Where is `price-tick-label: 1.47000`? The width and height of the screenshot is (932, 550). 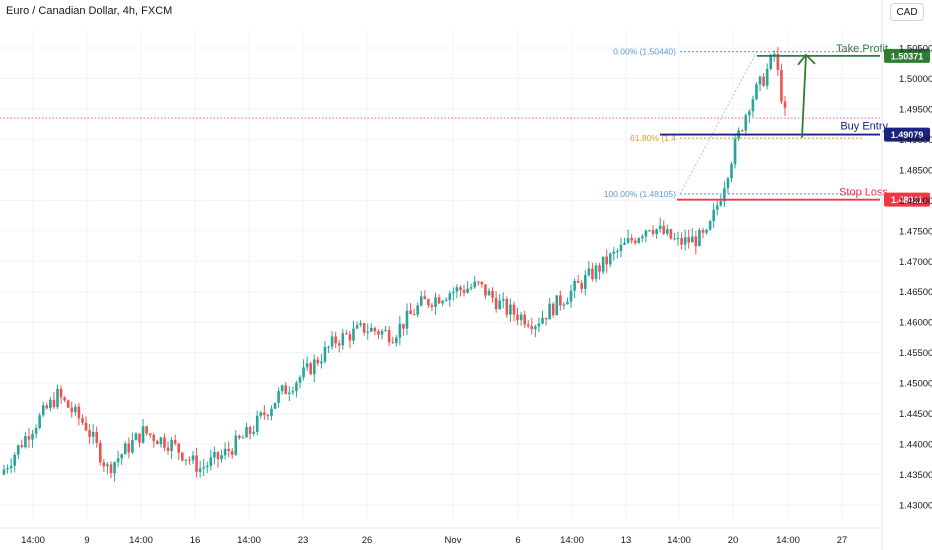
price-tick-label: 1.47000 is located at coordinates (915, 262).